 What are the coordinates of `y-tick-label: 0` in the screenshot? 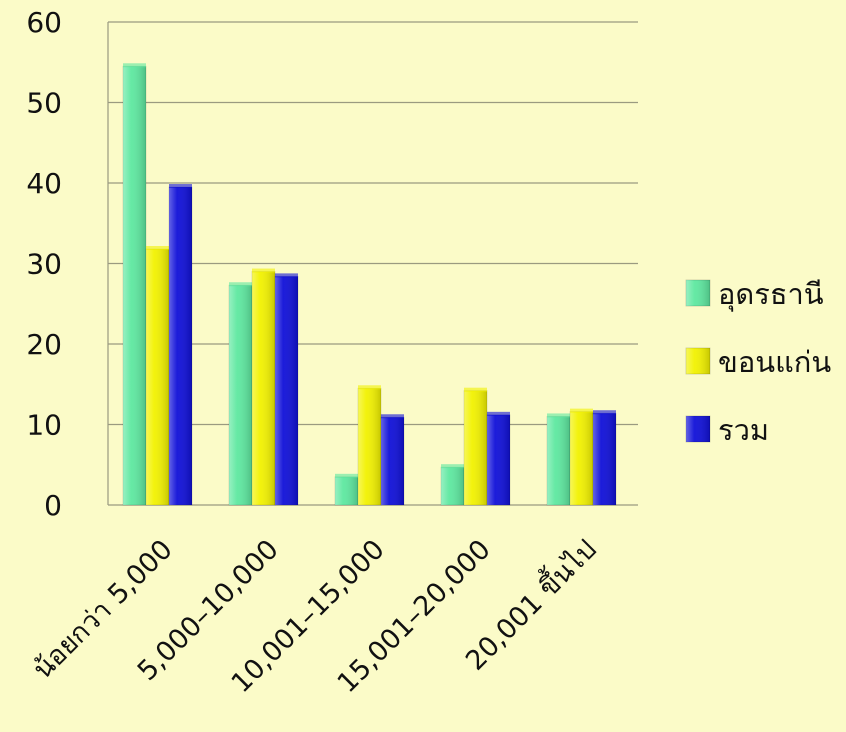 It's located at (53, 505).